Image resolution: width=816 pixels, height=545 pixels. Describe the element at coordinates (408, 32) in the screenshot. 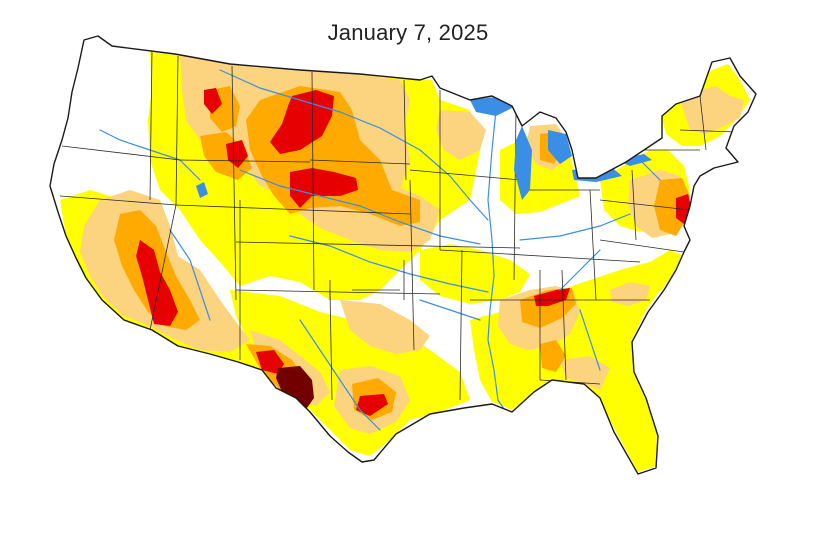

I see `map-title: January 7, 2025` at that location.